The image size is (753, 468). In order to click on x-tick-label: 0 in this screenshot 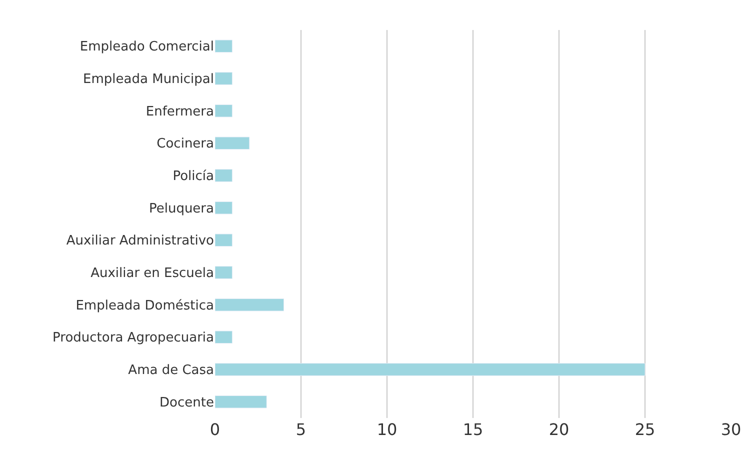, I will do `click(215, 429)`.